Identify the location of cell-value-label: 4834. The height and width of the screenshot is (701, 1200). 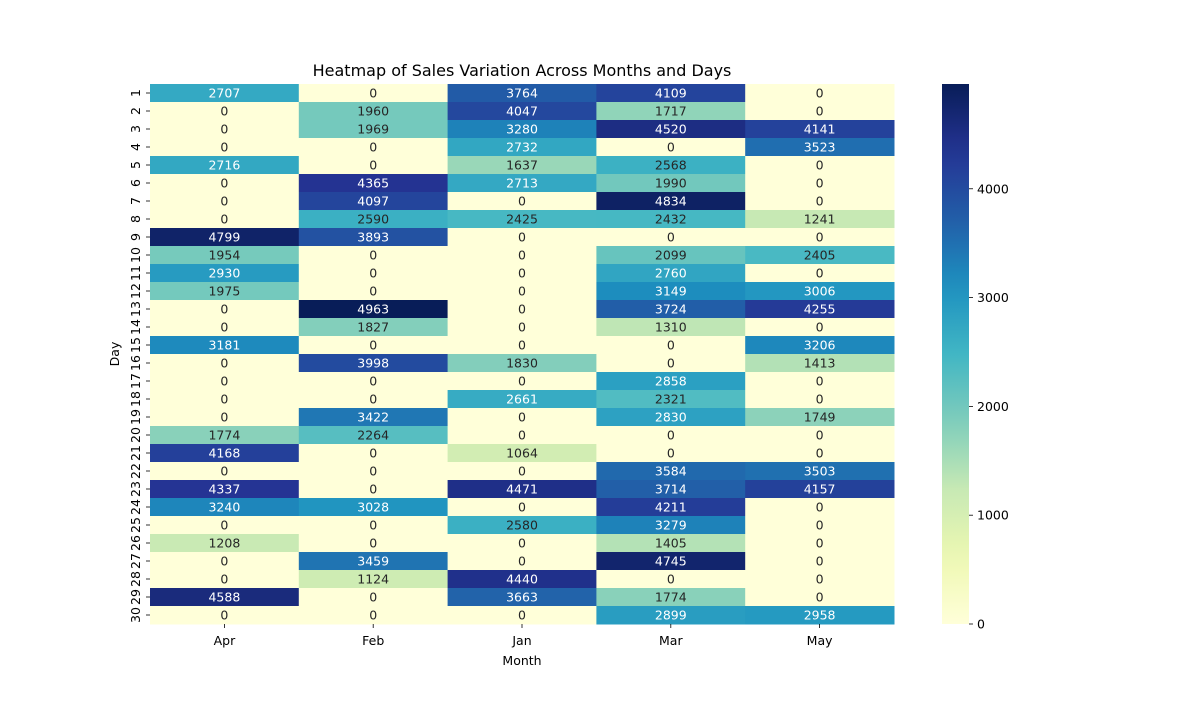
(671, 201).